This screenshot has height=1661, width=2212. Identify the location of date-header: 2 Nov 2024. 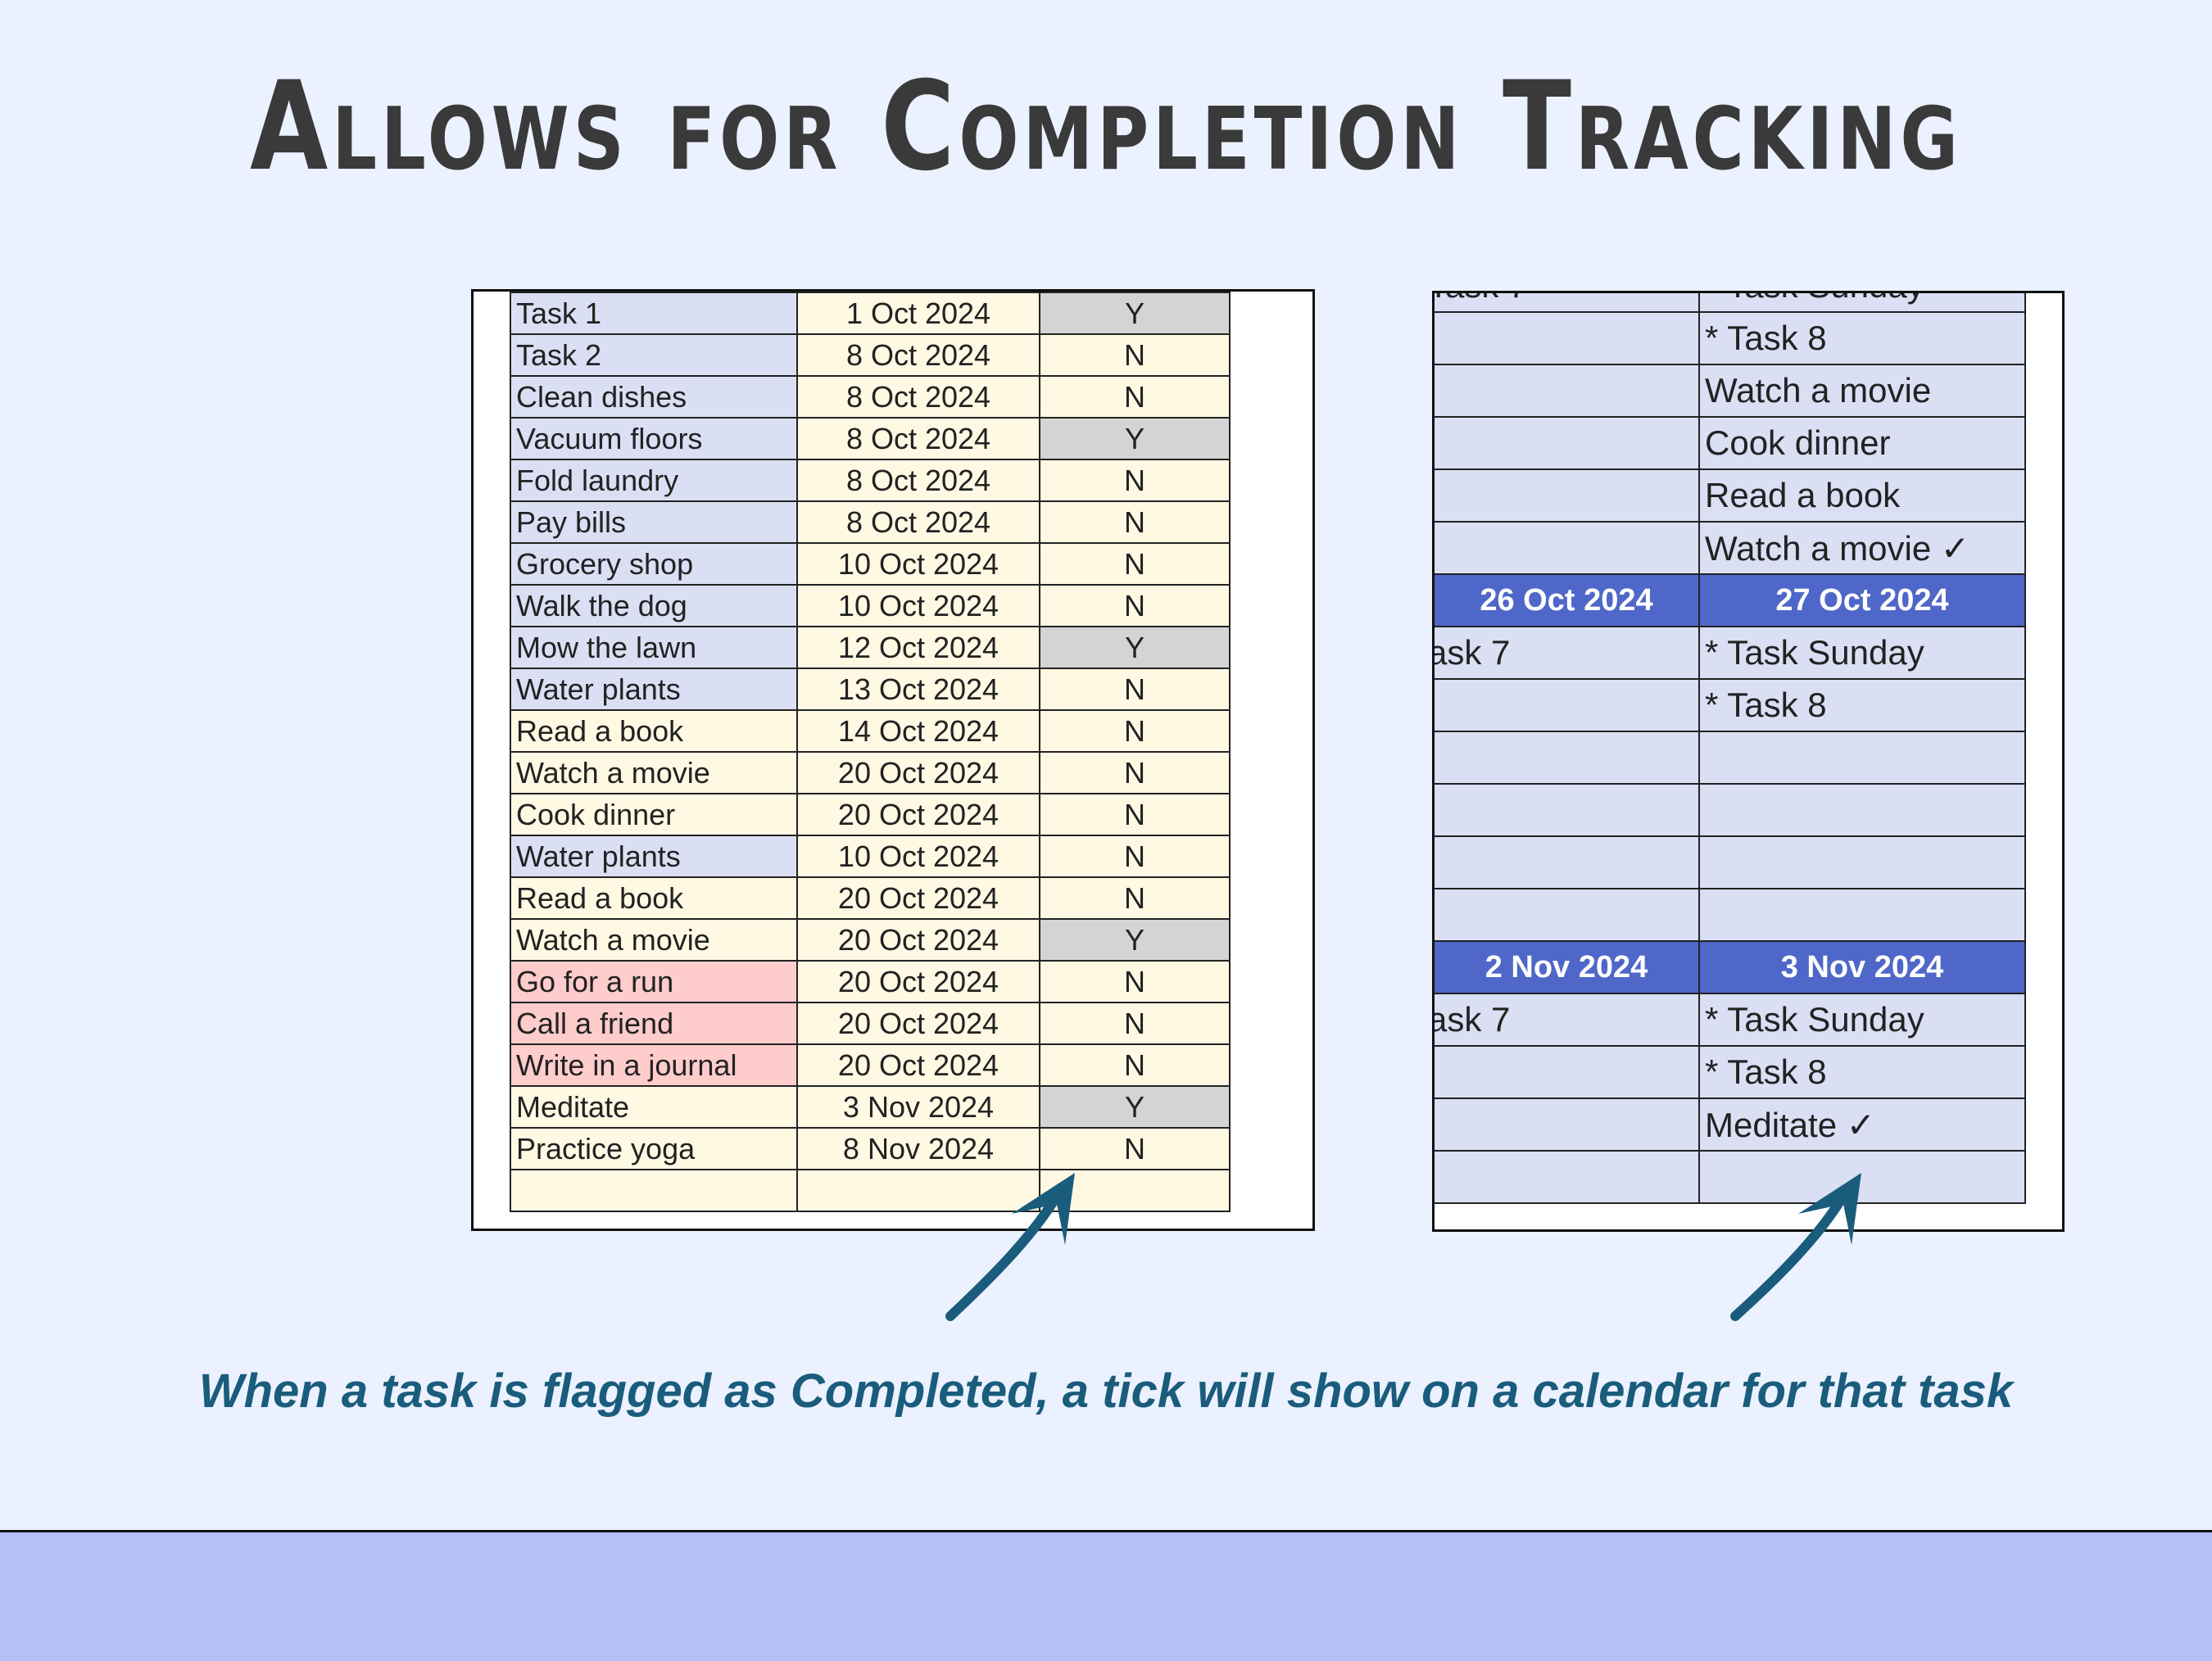
(1567, 967).